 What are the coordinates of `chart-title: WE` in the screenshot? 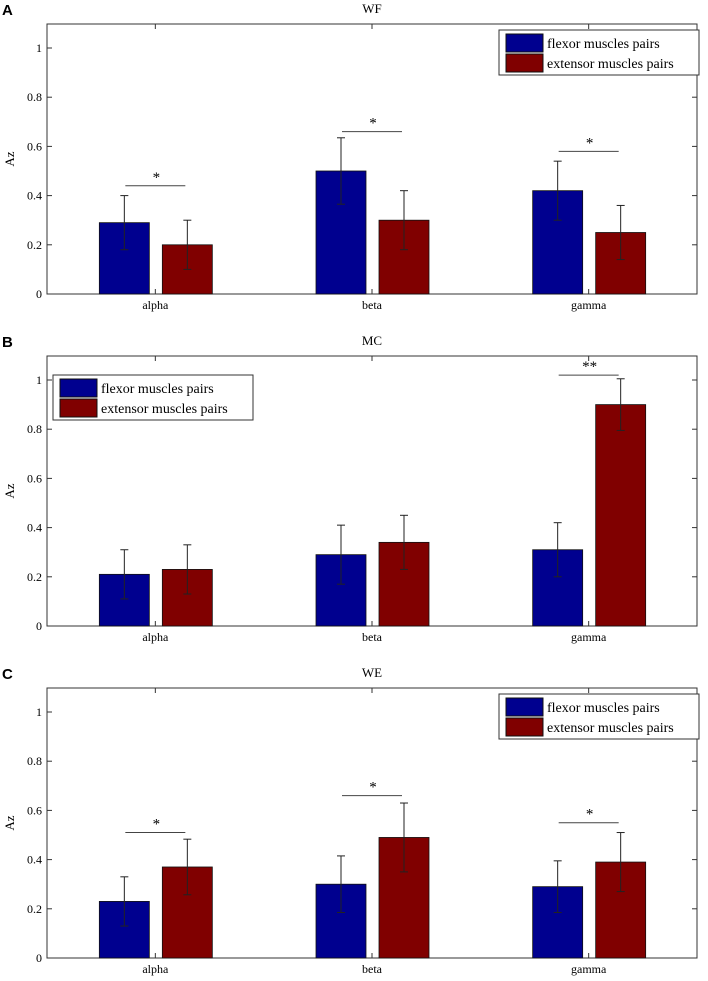 It's located at (372, 672).